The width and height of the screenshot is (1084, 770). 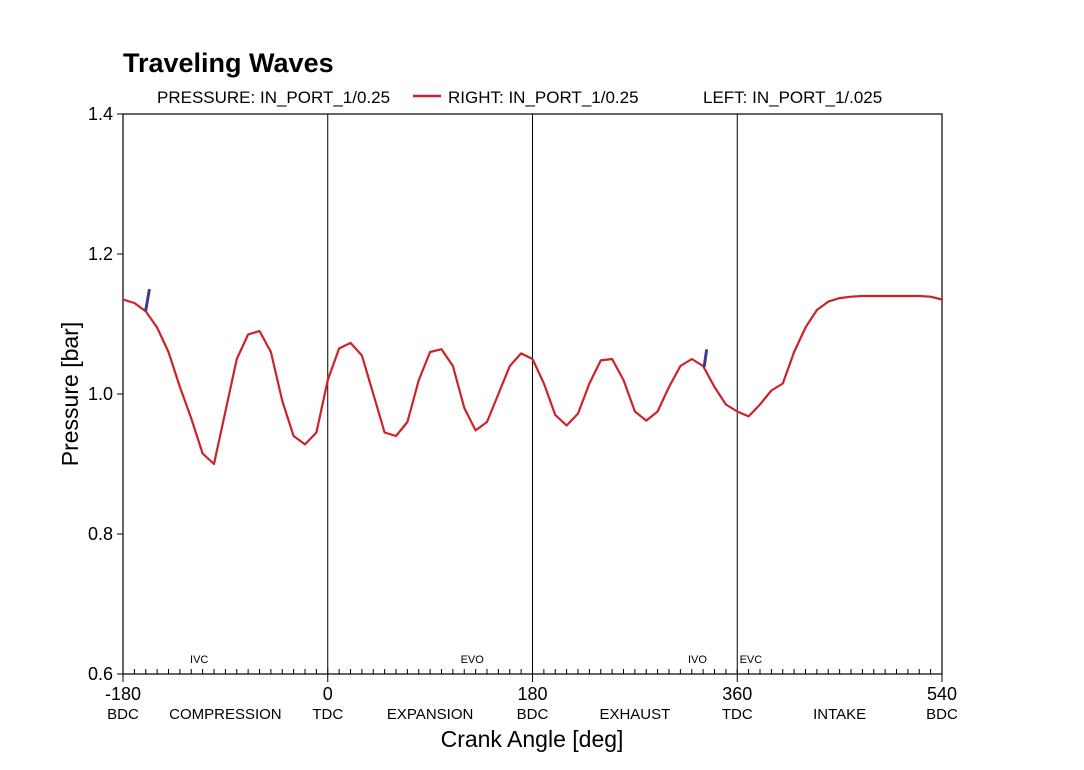 I want to click on x-tick-label: -180, so click(x=123, y=694).